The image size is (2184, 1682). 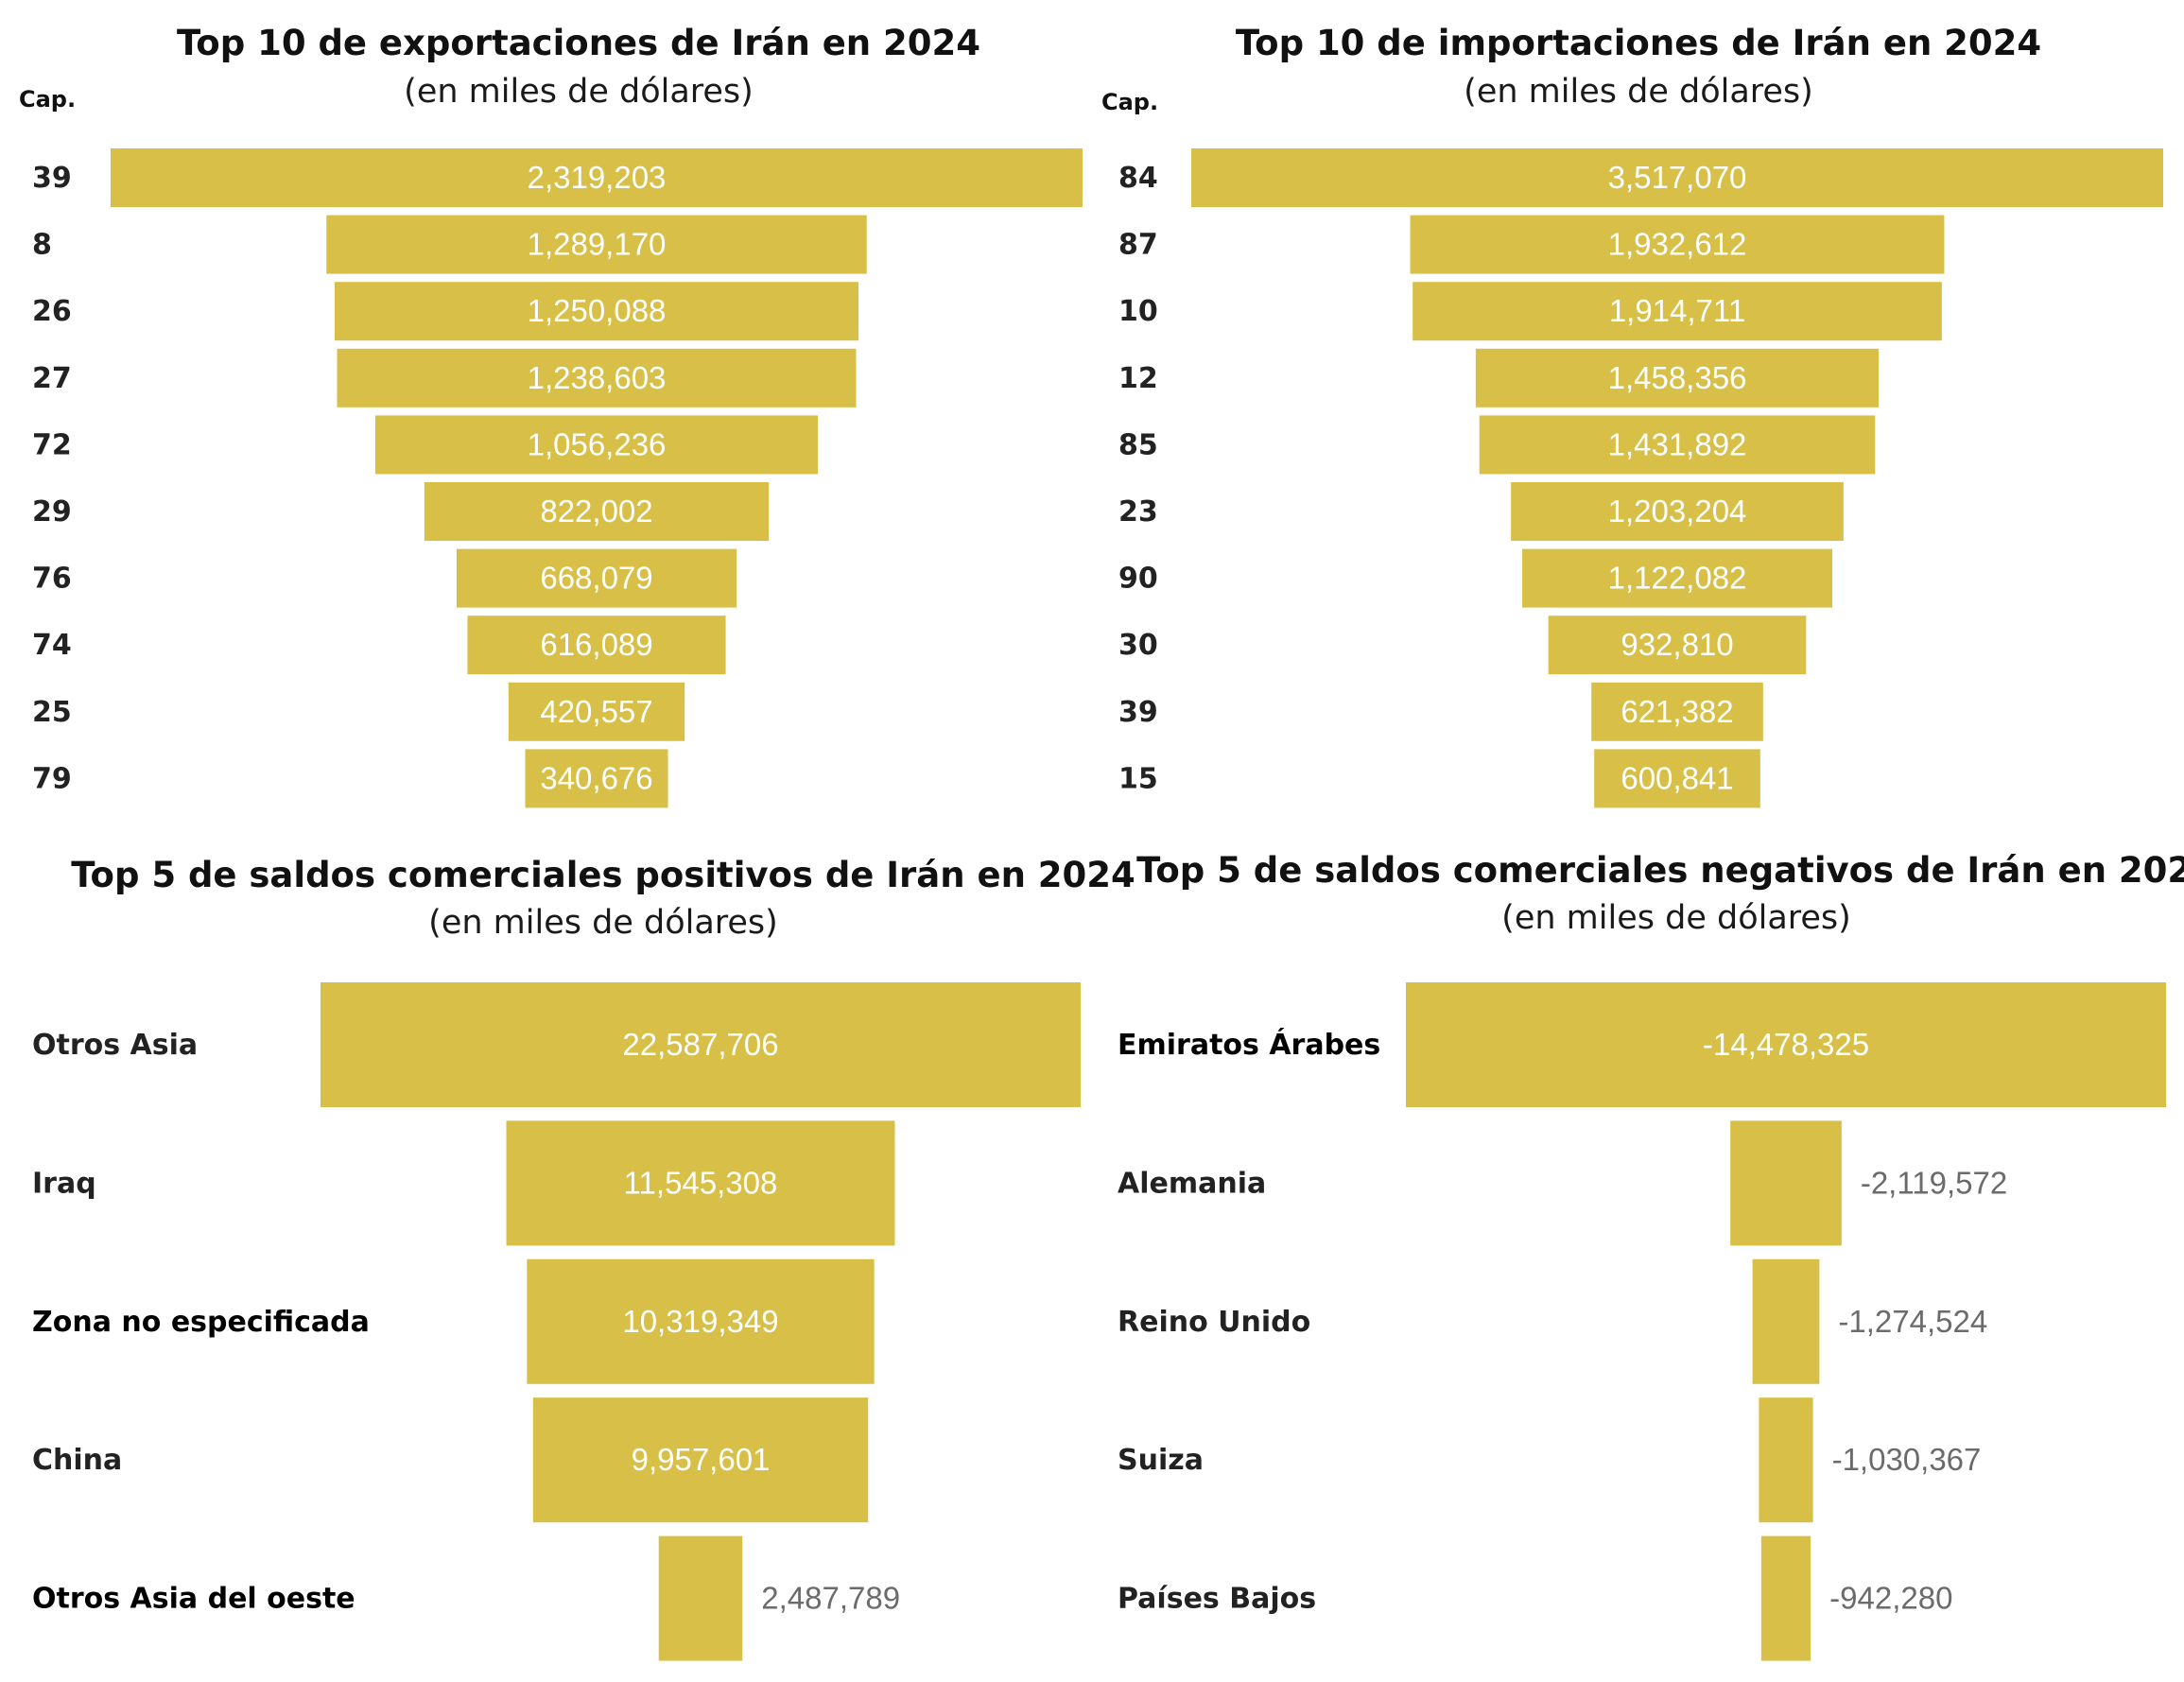 What do you see at coordinates (1638, 43) in the screenshot?
I see `imports-chart-title: Top 10 de importaciones de Irán en 2024` at bounding box center [1638, 43].